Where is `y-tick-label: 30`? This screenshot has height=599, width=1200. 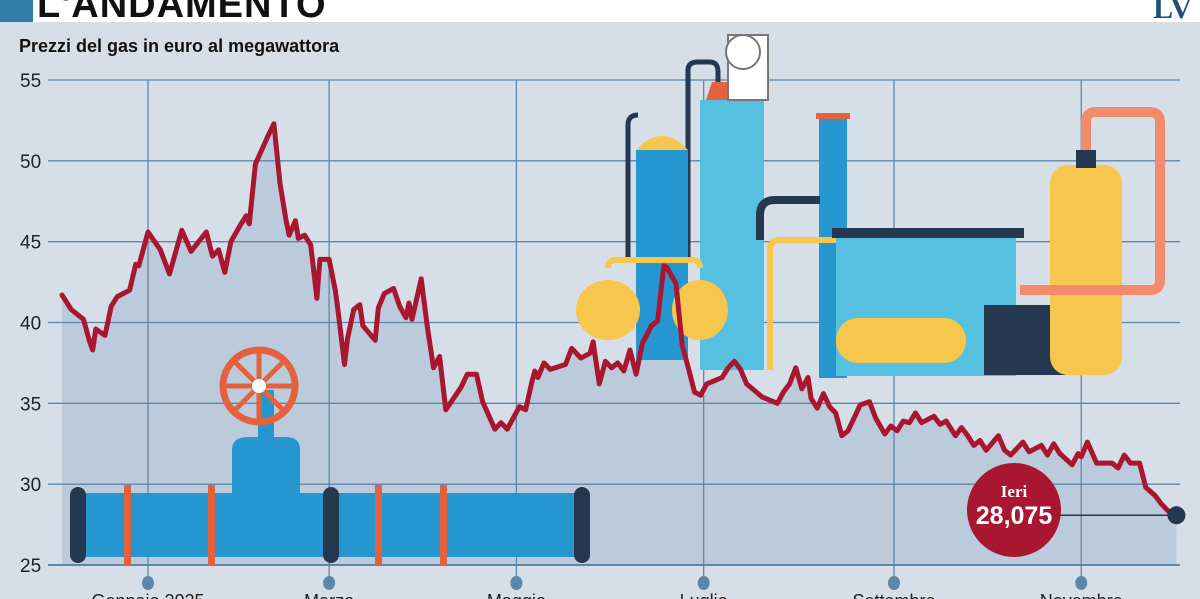 y-tick-label: 30 is located at coordinates (30, 485).